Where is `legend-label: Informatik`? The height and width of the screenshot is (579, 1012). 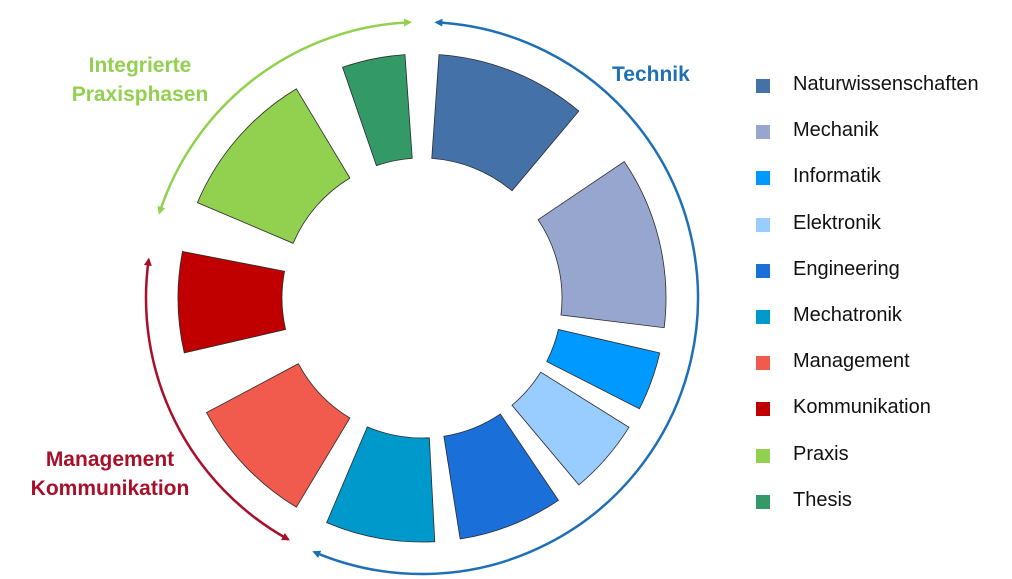 legend-label: Informatik is located at coordinates (837, 176).